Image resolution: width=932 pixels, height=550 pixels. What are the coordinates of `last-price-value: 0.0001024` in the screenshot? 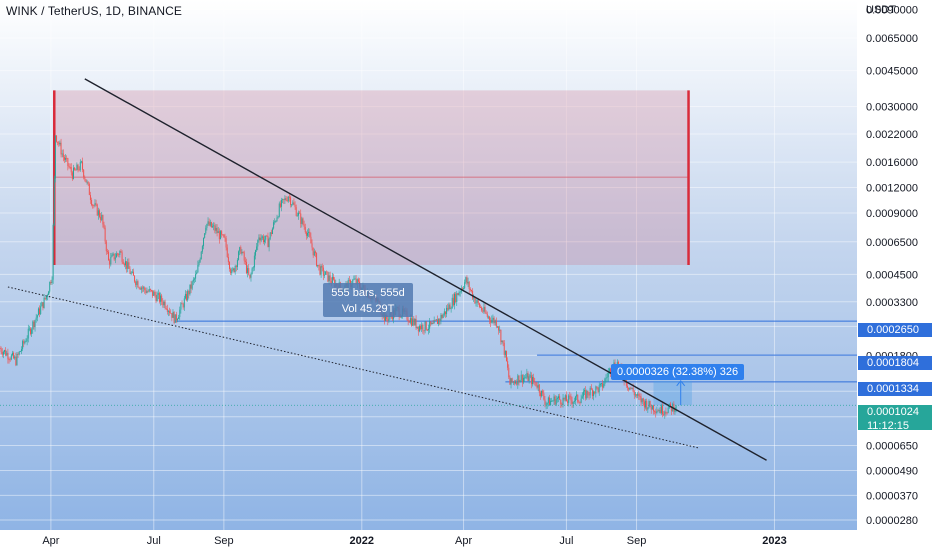 It's located at (893, 412).